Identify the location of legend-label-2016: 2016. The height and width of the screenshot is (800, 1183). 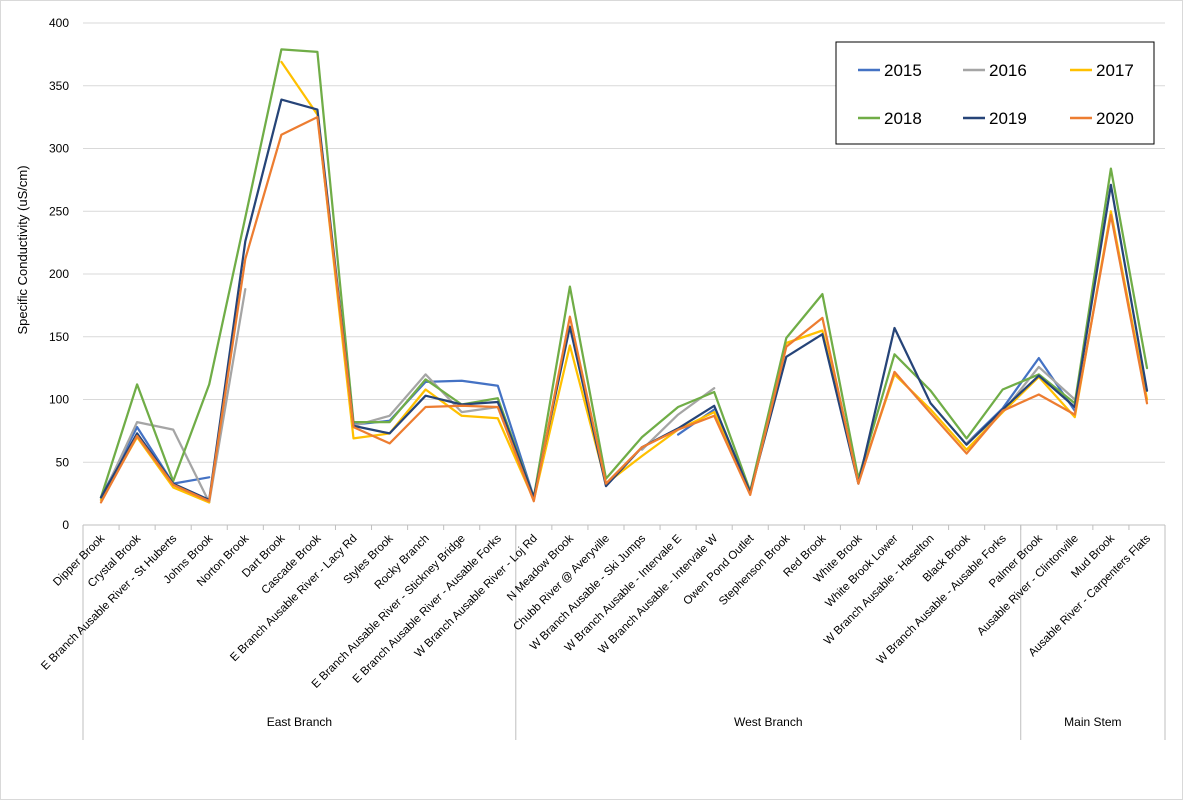
(1008, 70).